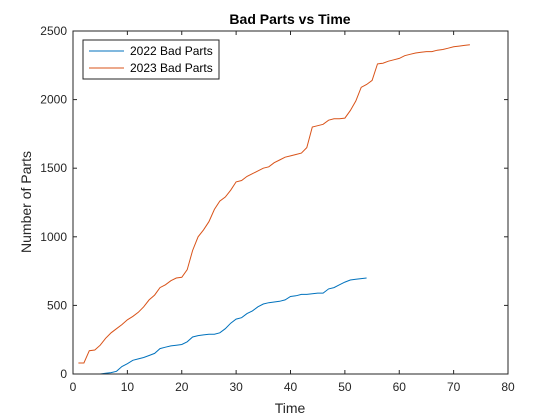  I want to click on y-tick-label: 1500, so click(53, 168).